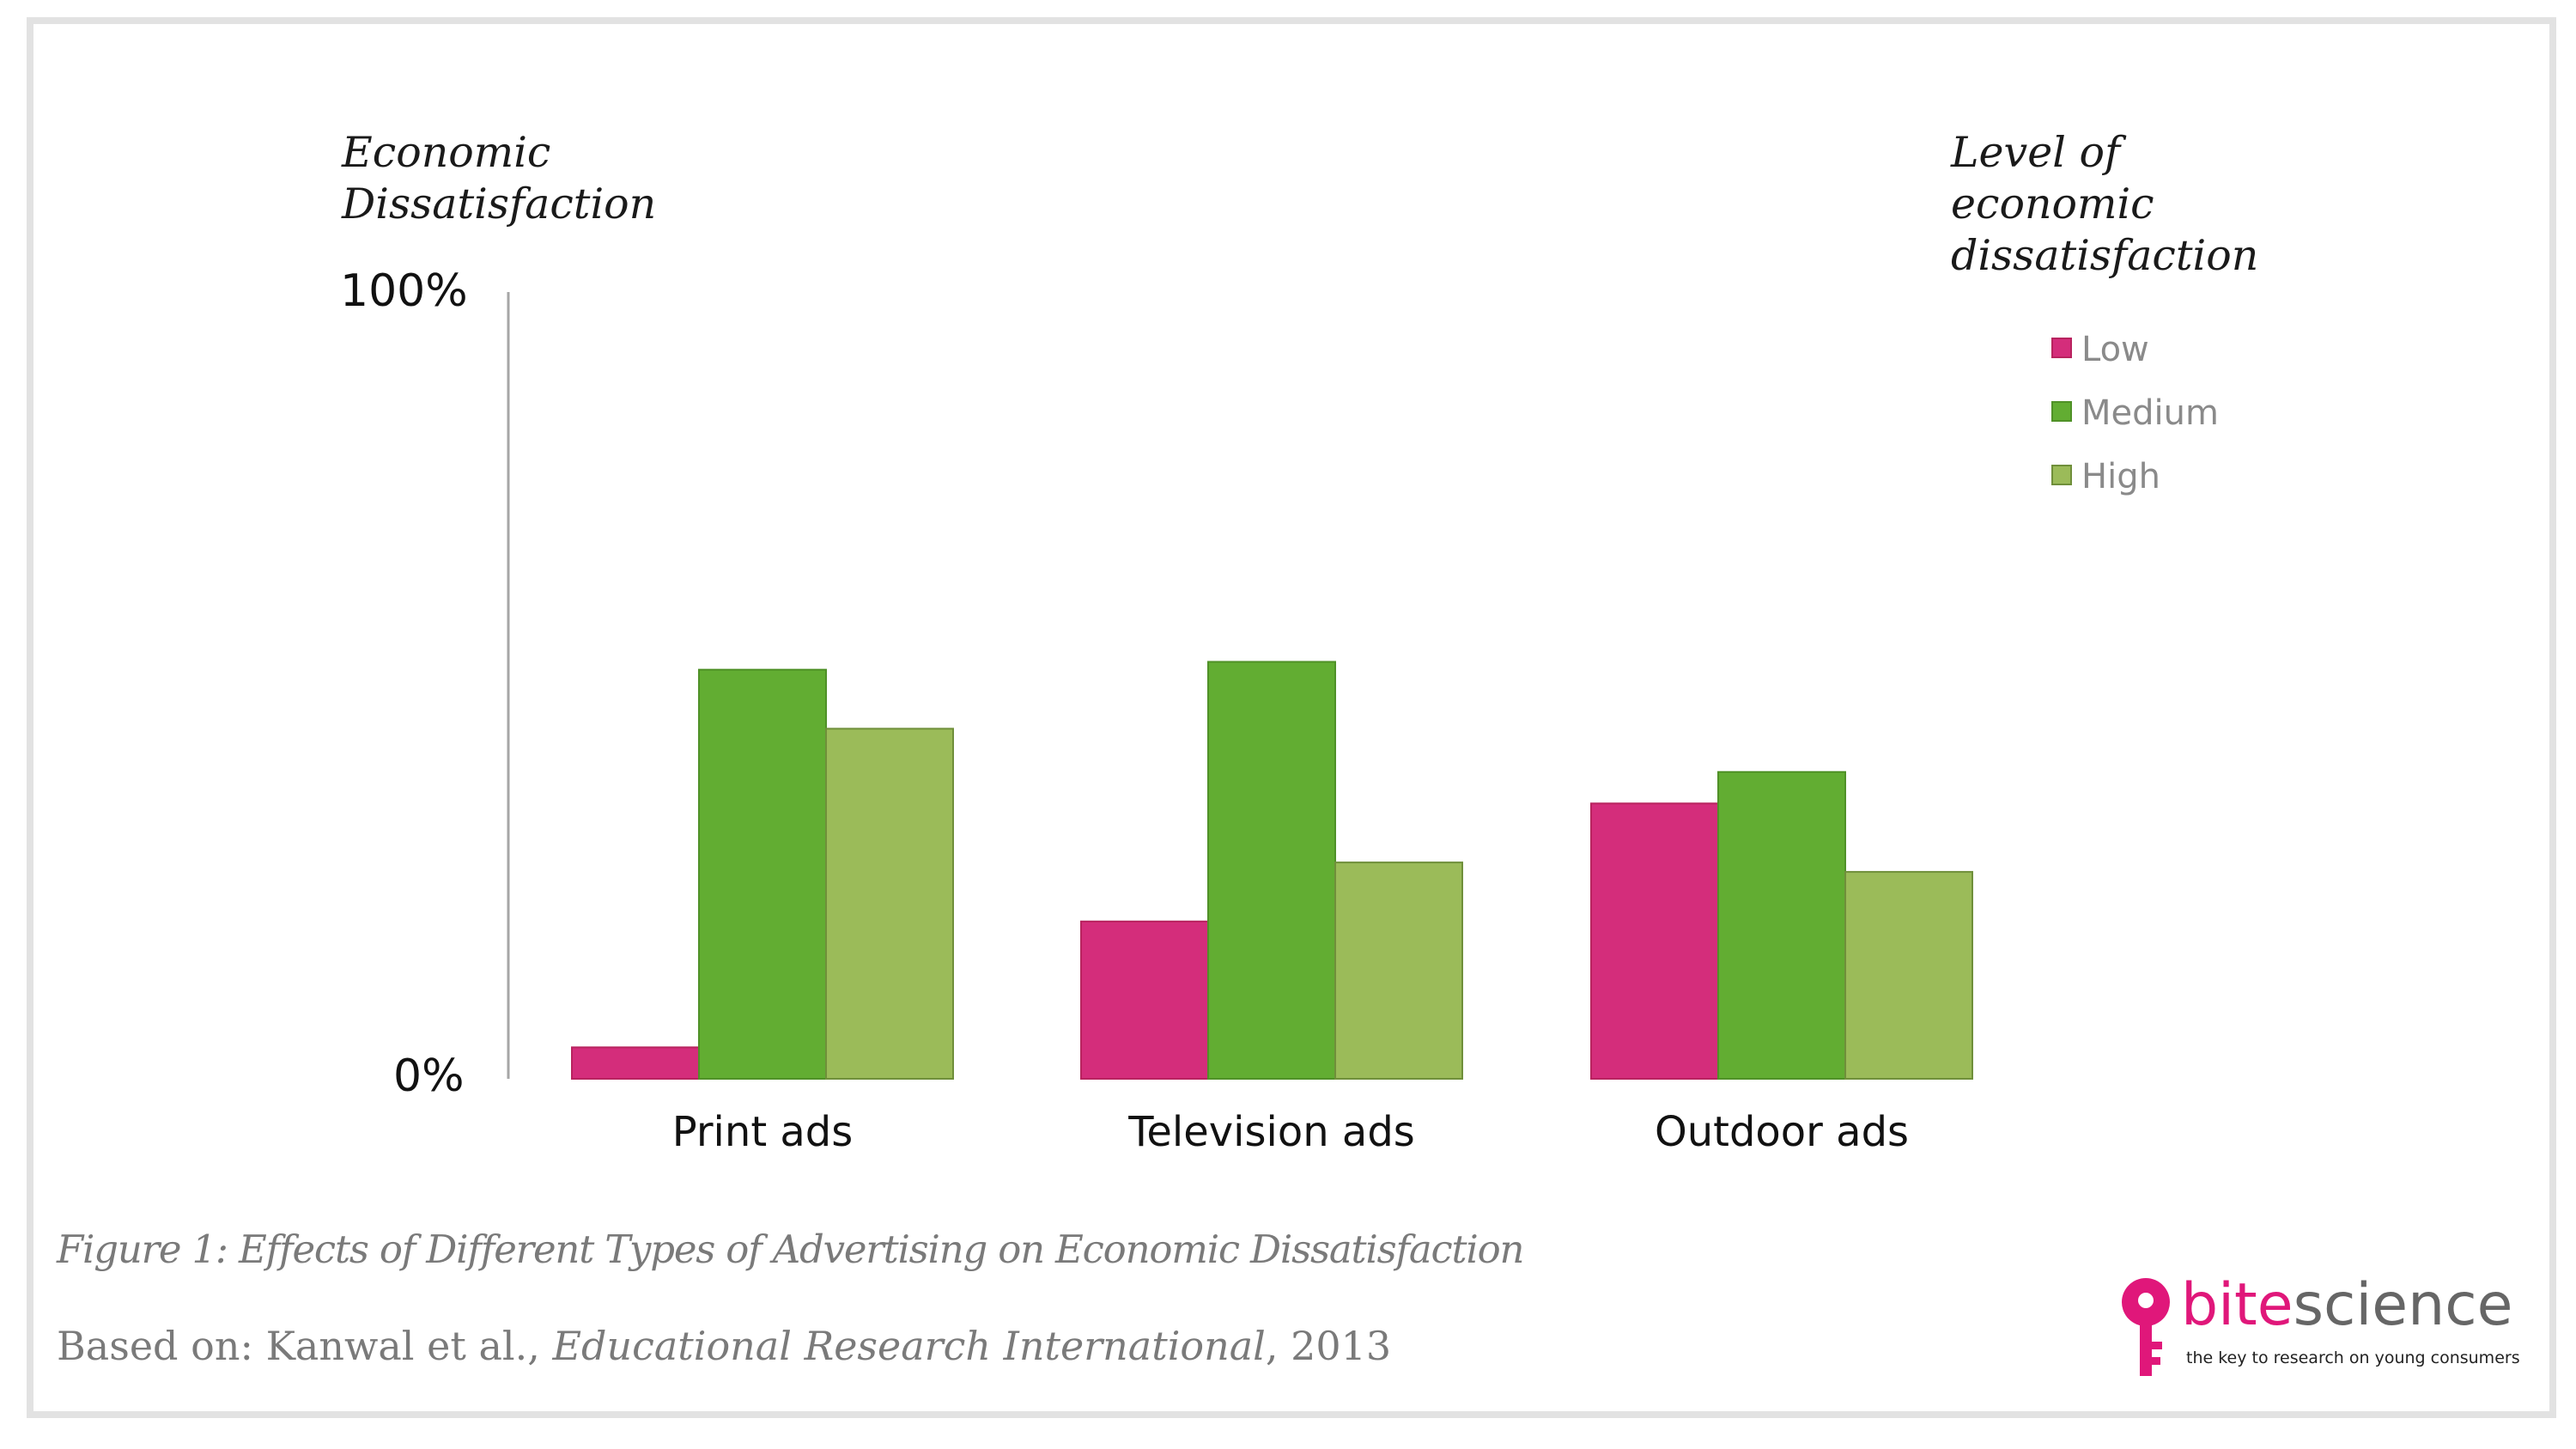 The height and width of the screenshot is (1449, 2576). Describe the element at coordinates (2061, 348) in the screenshot. I see `legend-swatch-low` at that location.